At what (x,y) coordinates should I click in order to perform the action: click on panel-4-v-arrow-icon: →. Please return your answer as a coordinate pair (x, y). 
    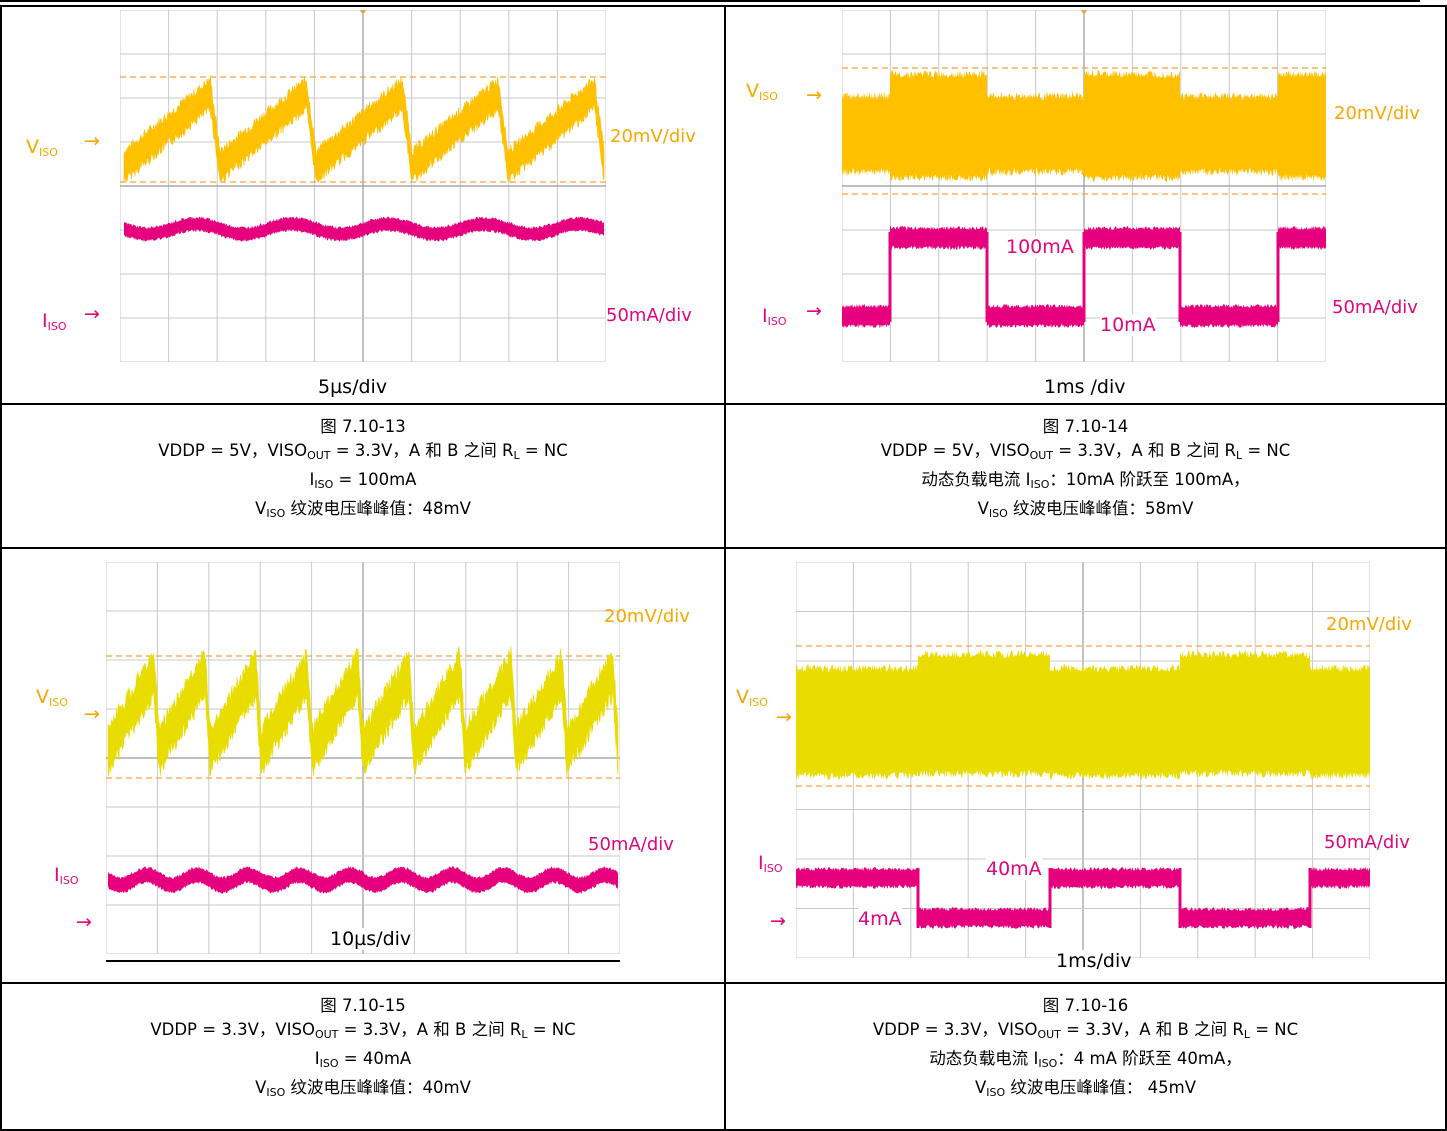
    Looking at the image, I should click on (784, 717).